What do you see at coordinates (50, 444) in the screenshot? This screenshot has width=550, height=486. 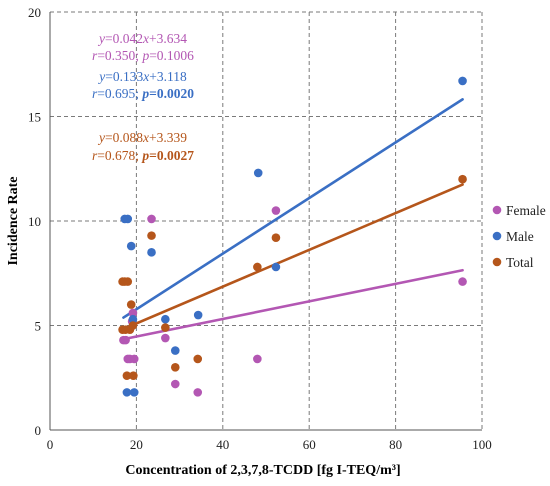 I see `x-tick-label-0: 0` at bounding box center [50, 444].